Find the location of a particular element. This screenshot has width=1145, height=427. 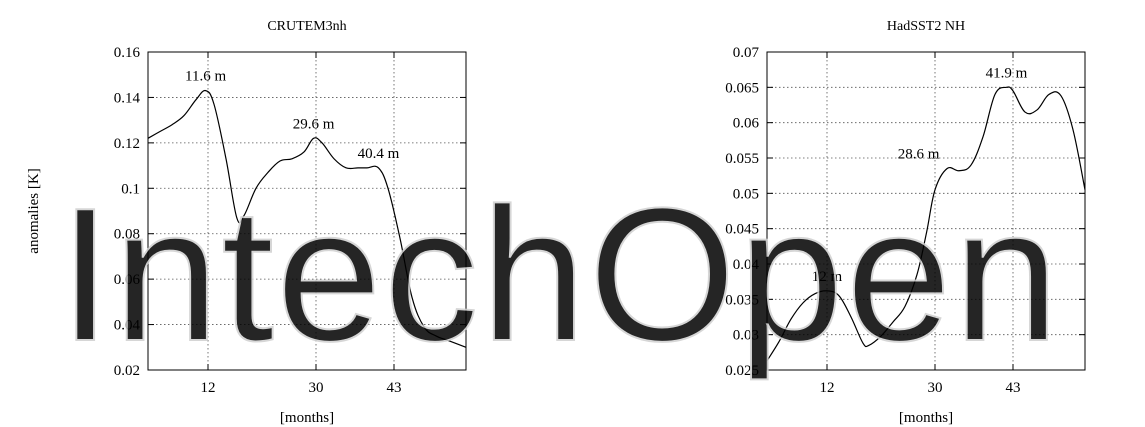

hadsst-peak-annotation: 28.6 m is located at coordinates (919, 155).